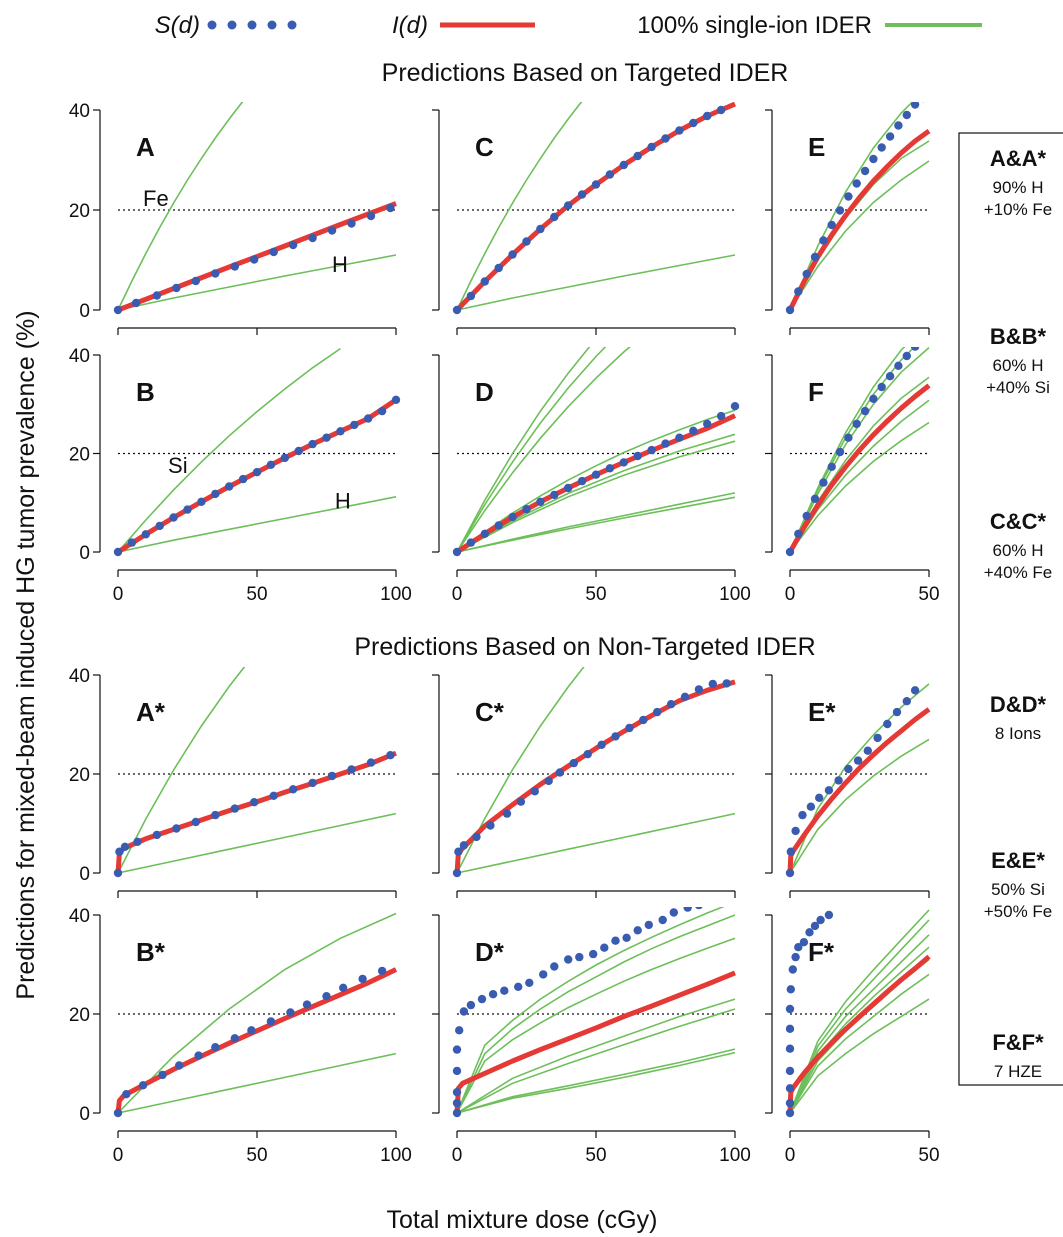 The image size is (1063, 1237). I want to click on legend-s-label: S(d), so click(177, 25).